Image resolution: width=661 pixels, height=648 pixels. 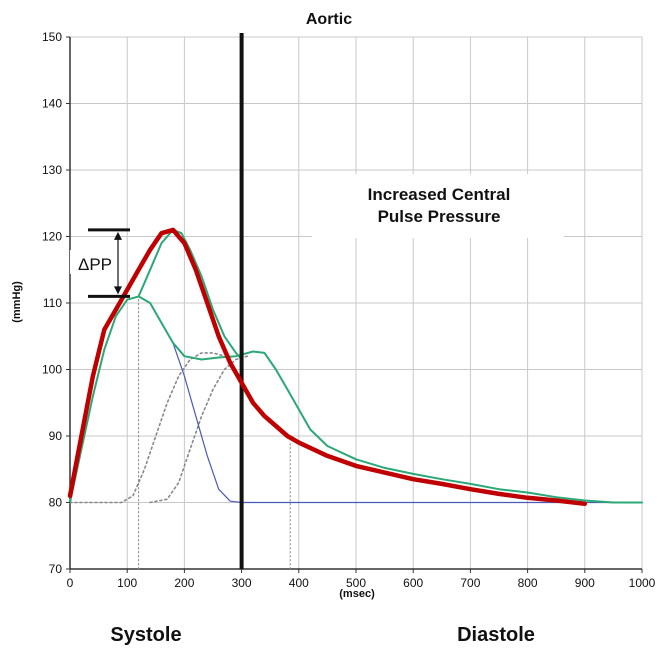 What do you see at coordinates (17, 302) in the screenshot?
I see `y-axis-label: (mmHg)` at bounding box center [17, 302].